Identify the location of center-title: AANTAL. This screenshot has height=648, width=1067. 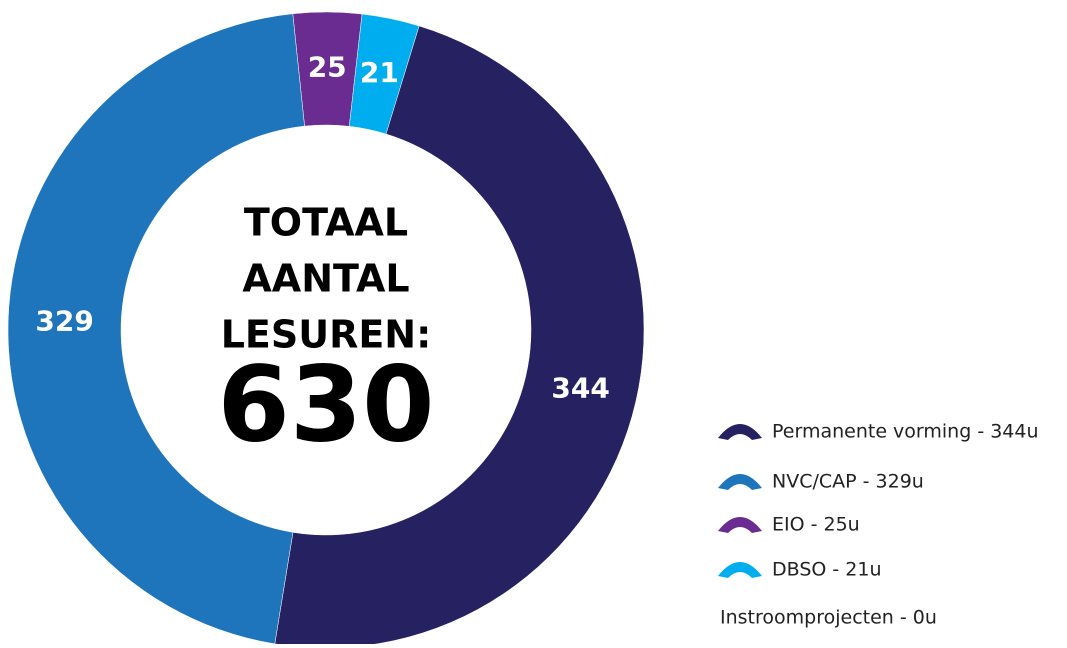
(325, 279).